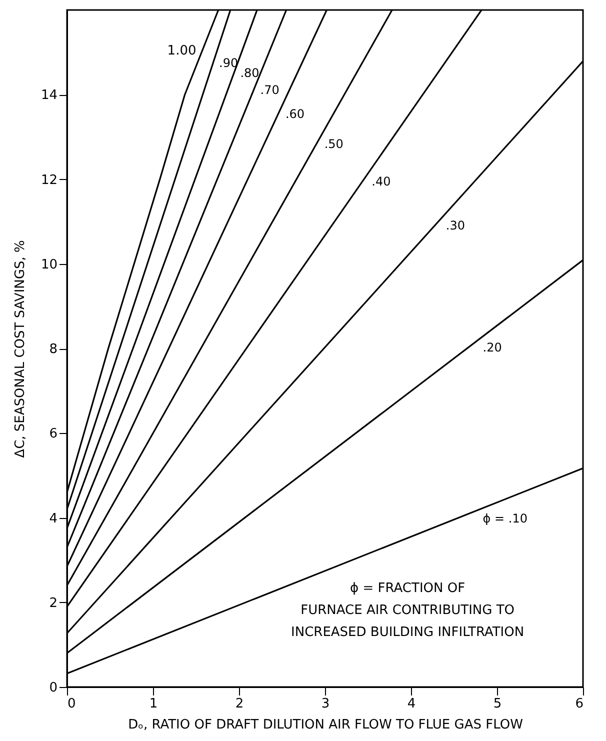 The image size is (606, 741). Describe the element at coordinates (497, 704) in the screenshot. I see `x-tick-label: 5` at that location.